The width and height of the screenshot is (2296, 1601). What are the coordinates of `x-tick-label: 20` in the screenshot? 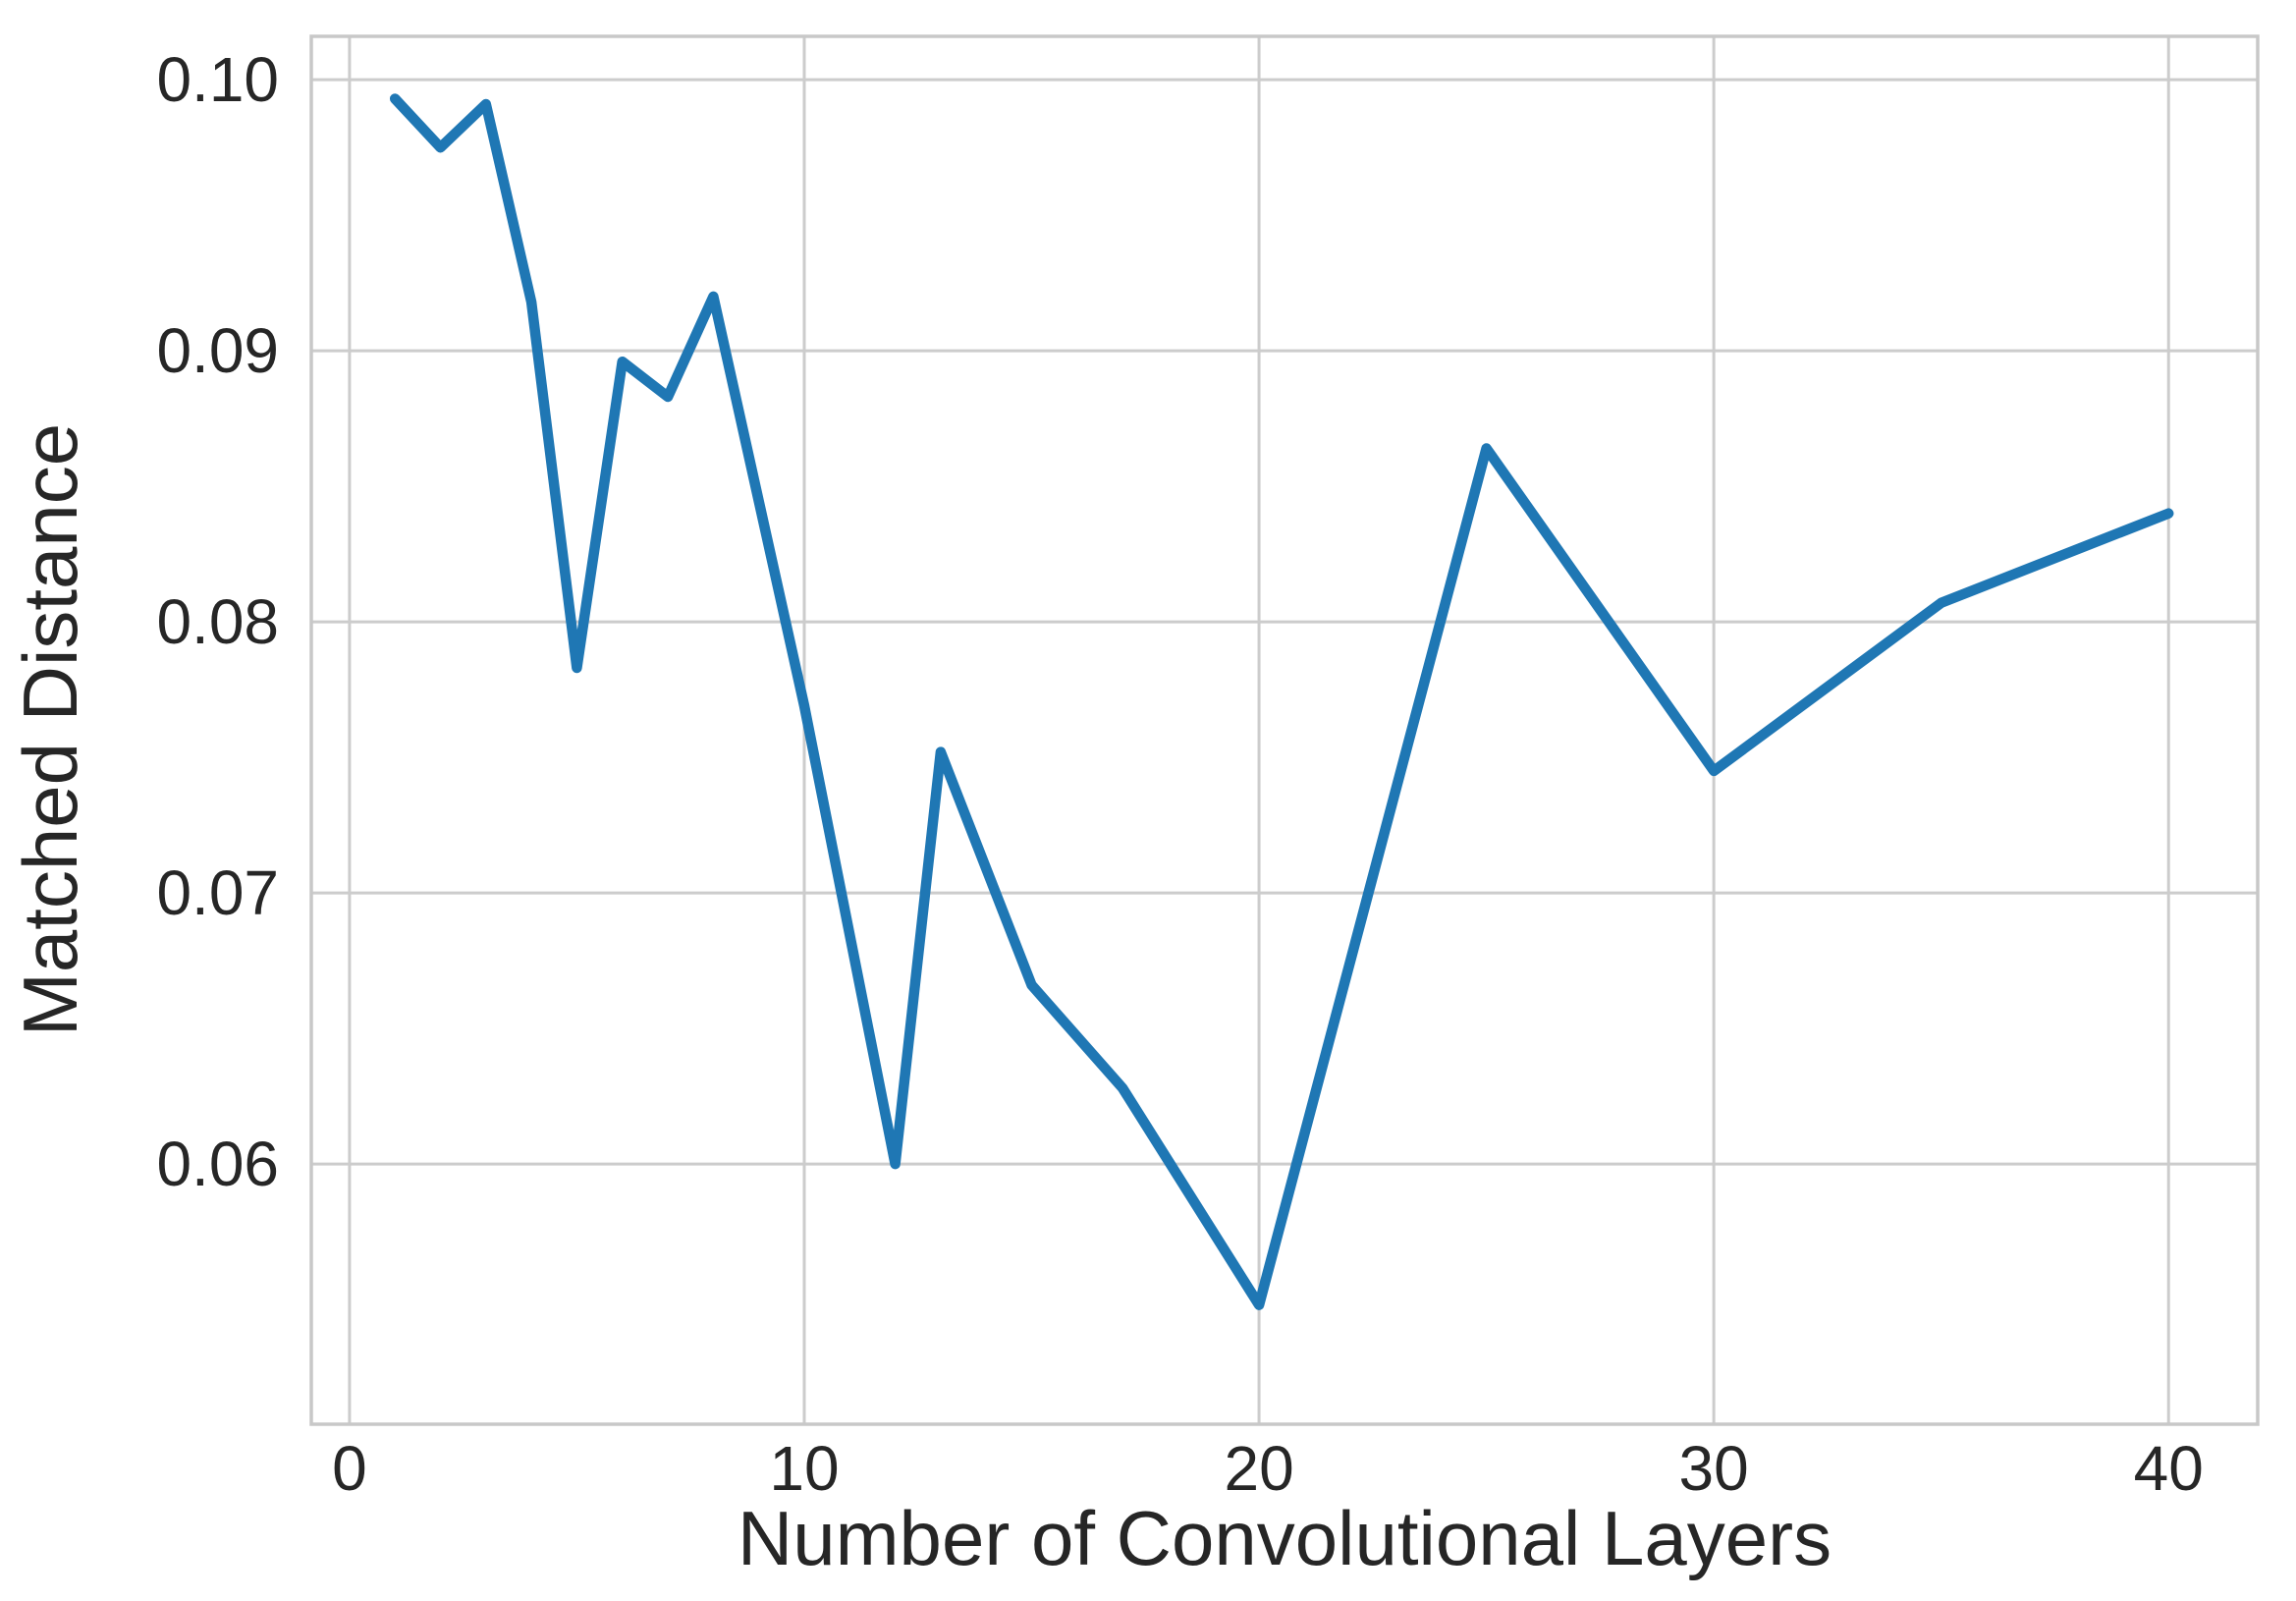 It's located at (1258, 1468).